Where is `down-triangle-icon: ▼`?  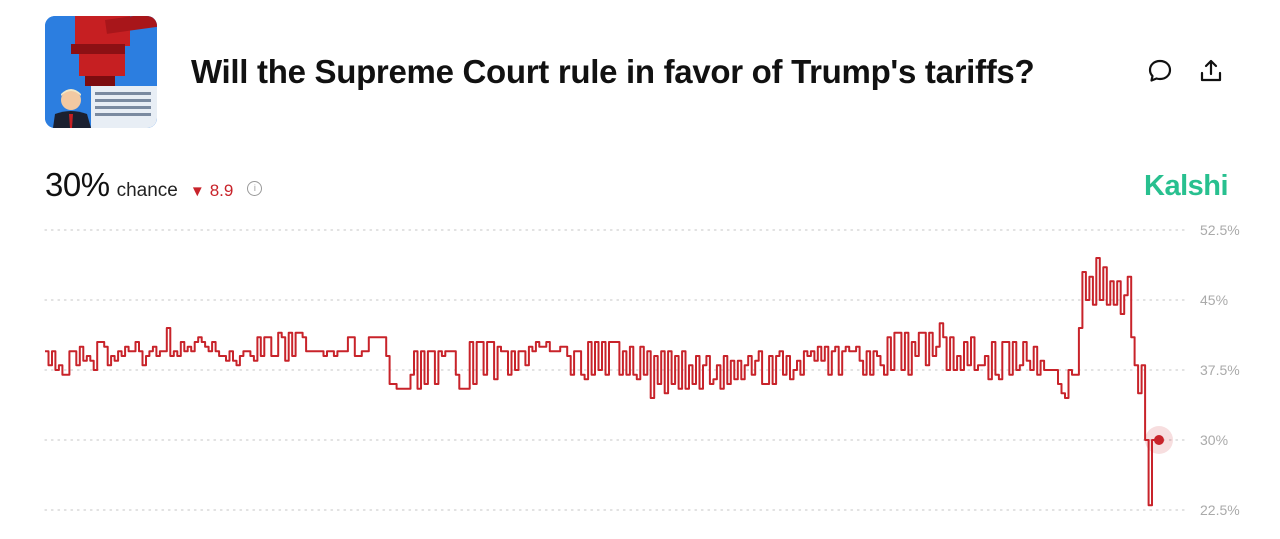 down-triangle-icon: ▼ is located at coordinates (197, 191).